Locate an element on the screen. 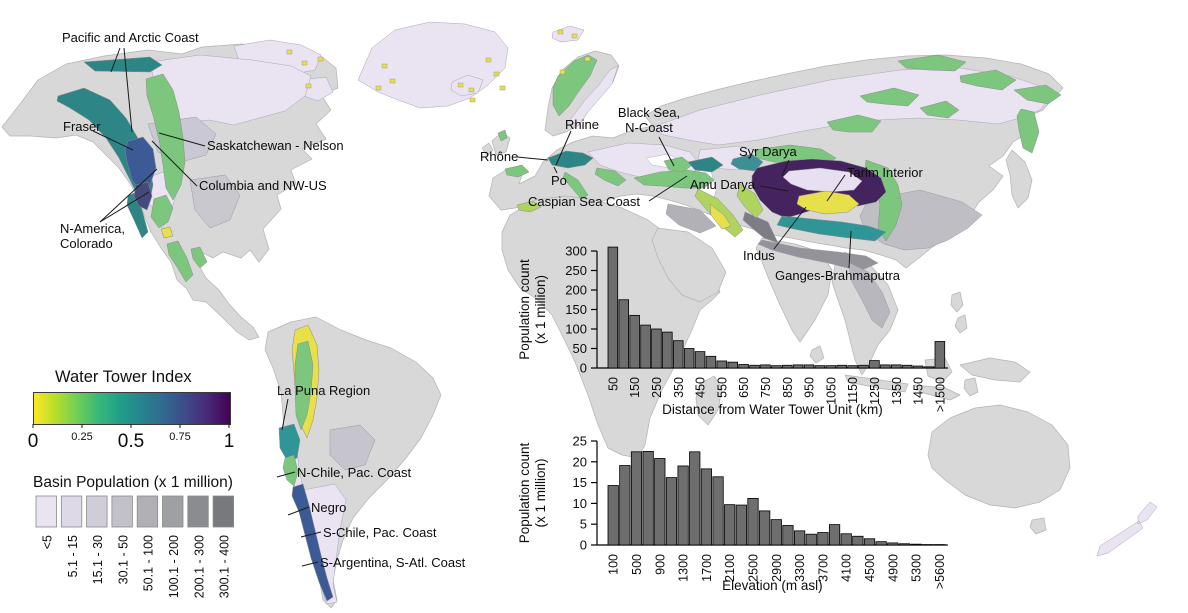 The width and height of the screenshot is (1188, 613). water-tower-n-chile-green is located at coordinates (290, 470).